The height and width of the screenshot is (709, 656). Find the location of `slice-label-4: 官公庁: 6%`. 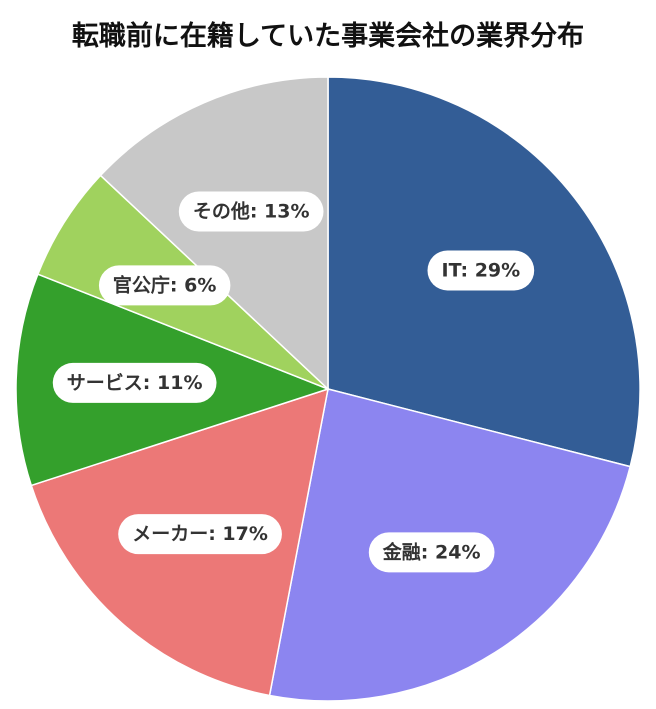

slice-label-4: 官公庁: 6% is located at coordinates (164, 285).